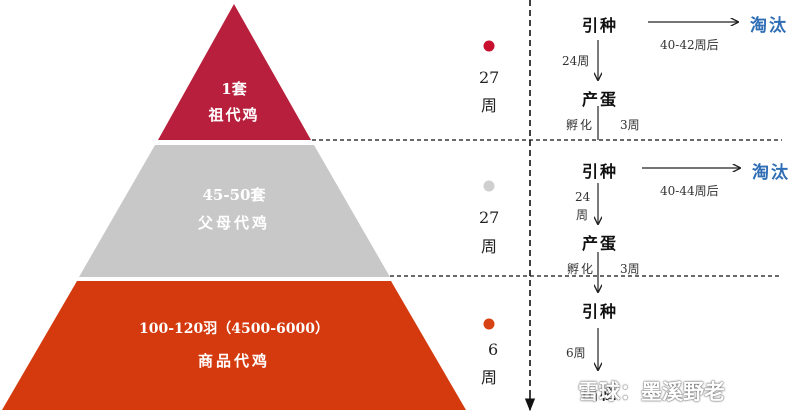  What do you see at coordinates (234, 72) in the screenshot?
I see `tier1-shape` at bounding box center [234, 72].